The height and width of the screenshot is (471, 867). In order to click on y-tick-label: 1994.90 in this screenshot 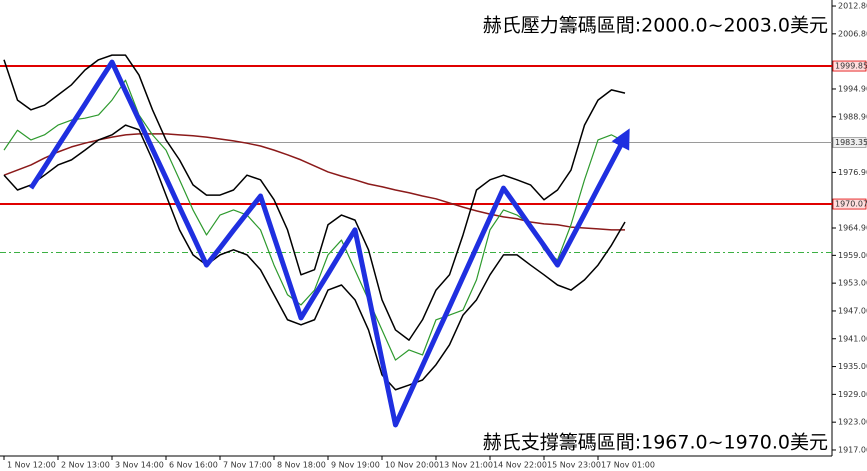, I will do `click(852, 88)`.